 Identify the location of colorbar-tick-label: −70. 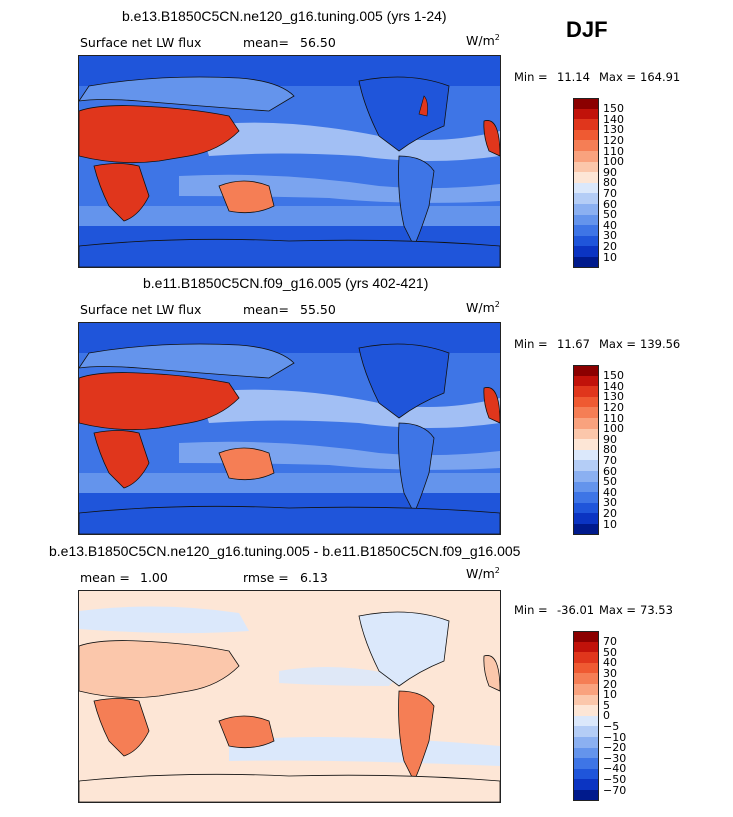
(615, 790).